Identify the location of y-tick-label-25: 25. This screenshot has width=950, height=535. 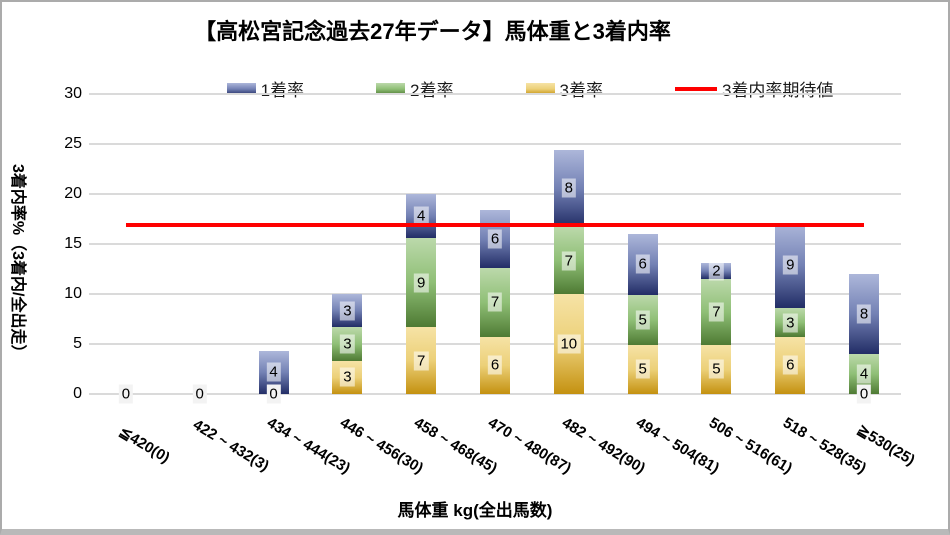
(73, 143).